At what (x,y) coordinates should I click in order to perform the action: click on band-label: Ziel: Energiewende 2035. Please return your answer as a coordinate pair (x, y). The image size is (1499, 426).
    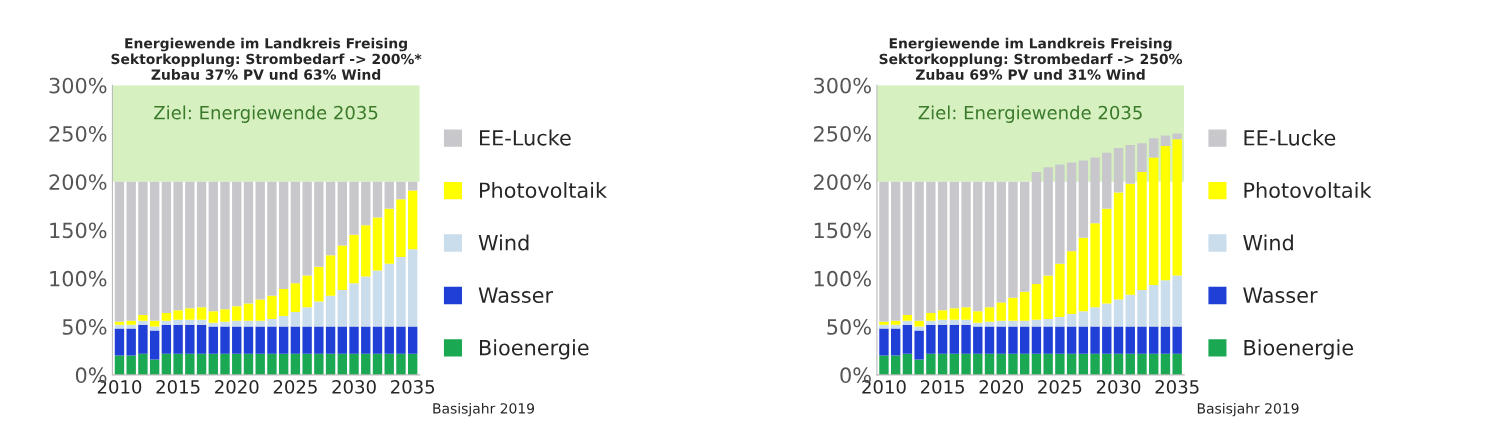
    Looking at the image, I should click on (266, 114).